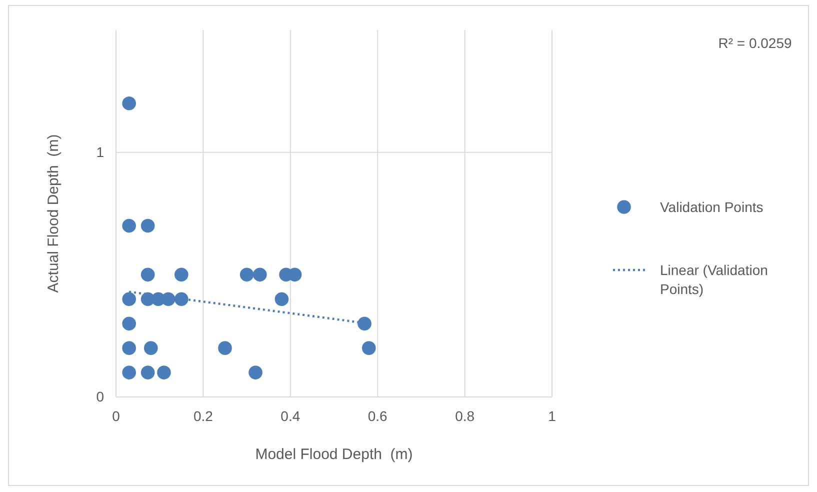 The width and height of the screenshot is (817, 492). What do you see at coordinates (290, 416) in the screenshot?
I see `x-tick-label: 0.4` at bounding box center [290, 416].